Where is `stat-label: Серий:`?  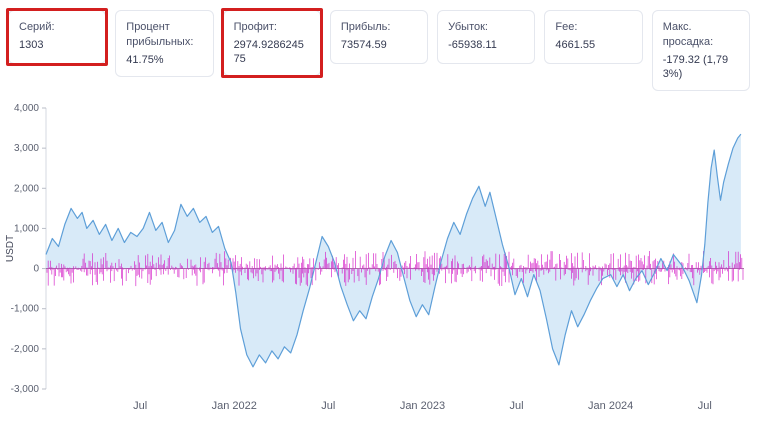
stat-label: Серий: is located at coordinates (37, 27).